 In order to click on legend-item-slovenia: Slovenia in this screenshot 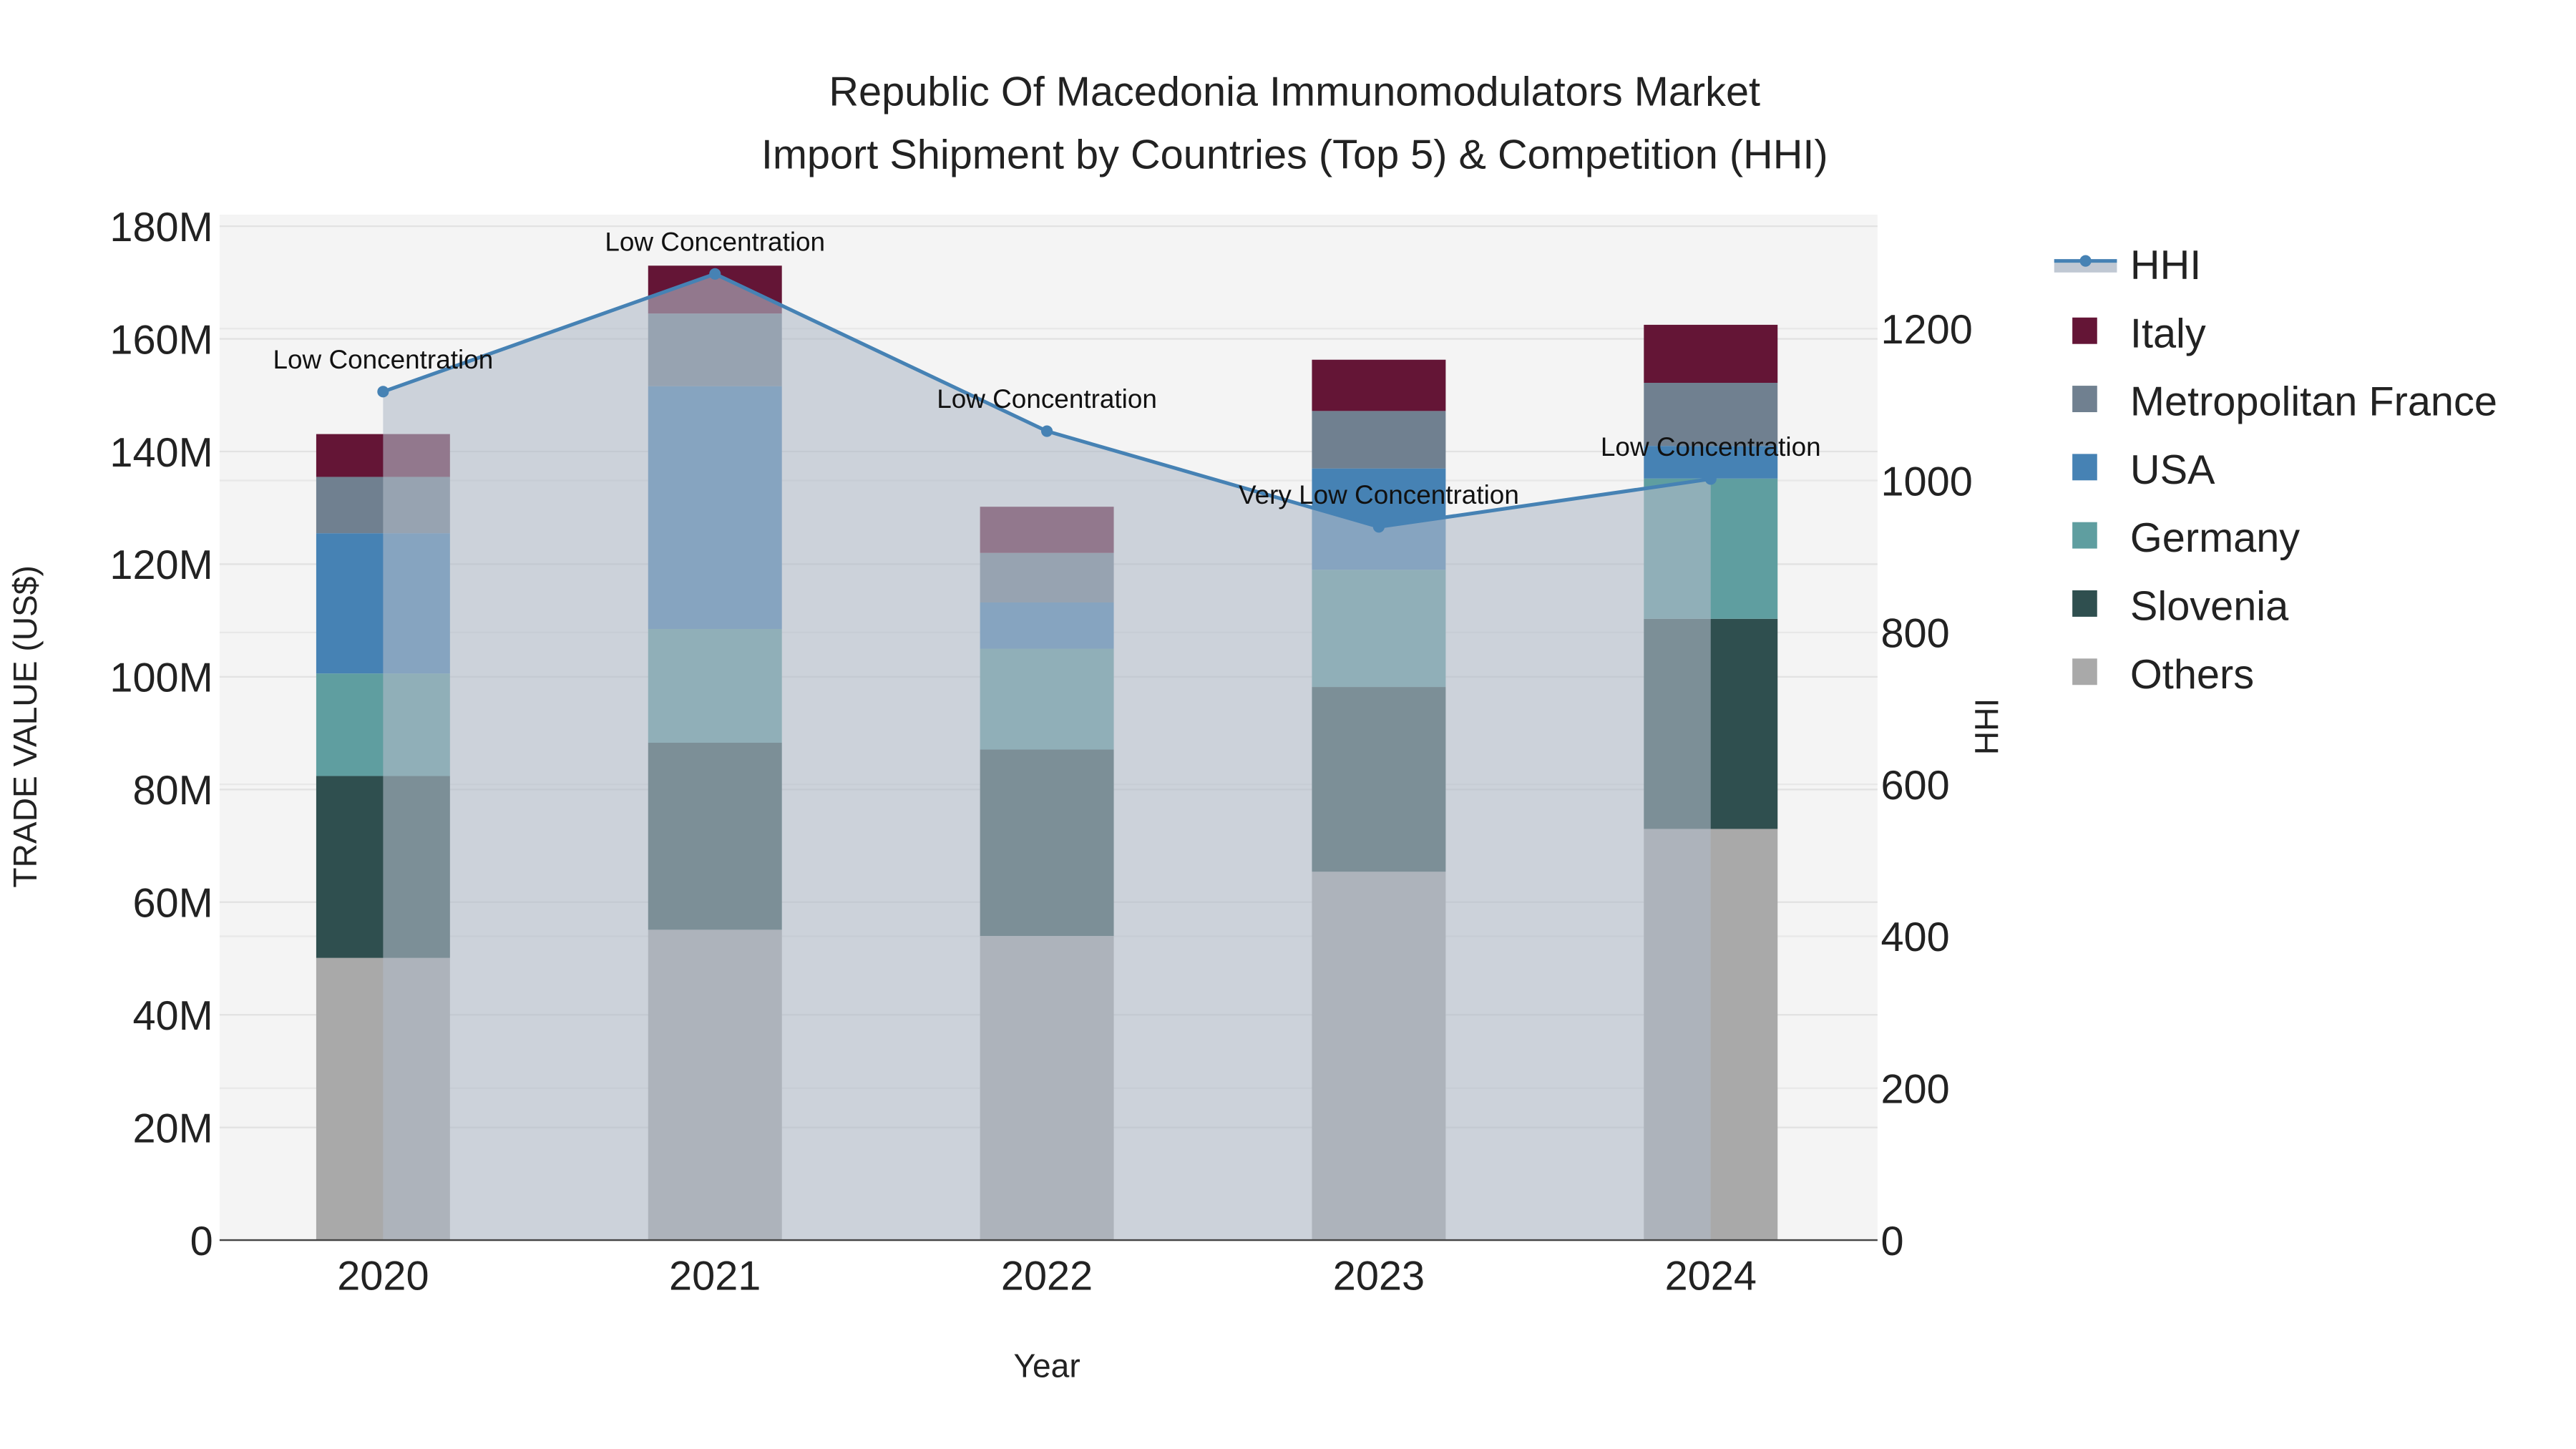, I will do `click(2180, 607)`.